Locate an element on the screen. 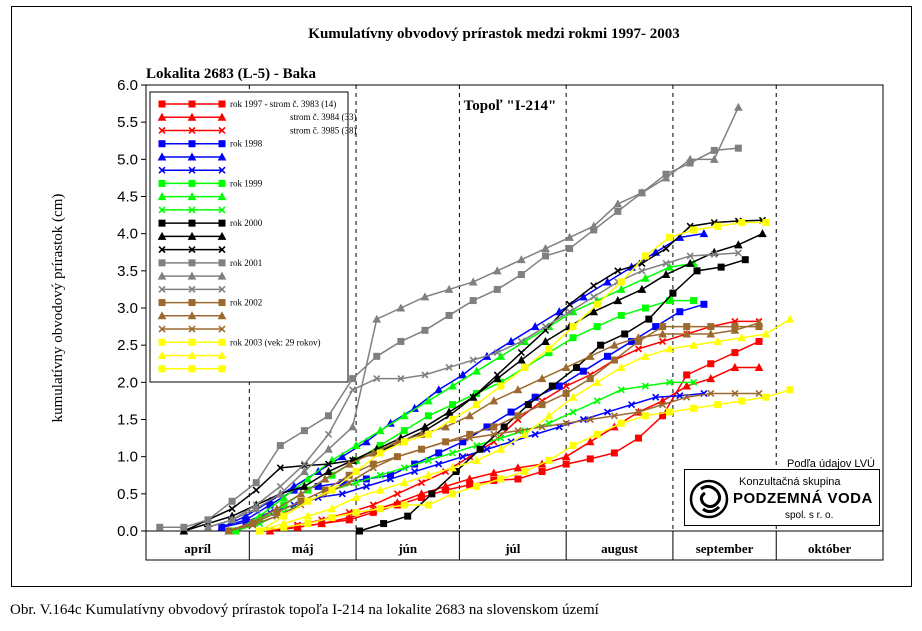 This screenshot has height=631, width=922. inner-title: Topoľ "I-214" is located at coordinates (510, 106).